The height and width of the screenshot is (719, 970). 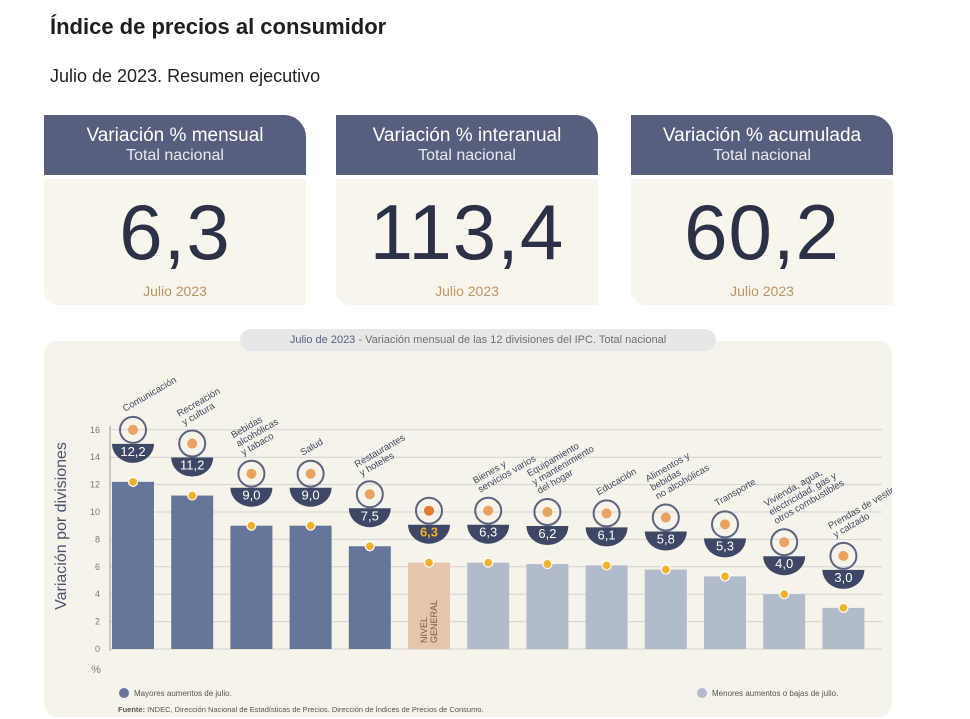 What do you see at coordinates (702, 693) in the screenshot?
I see `legend-marker-below` at bounding box center [702, 693].